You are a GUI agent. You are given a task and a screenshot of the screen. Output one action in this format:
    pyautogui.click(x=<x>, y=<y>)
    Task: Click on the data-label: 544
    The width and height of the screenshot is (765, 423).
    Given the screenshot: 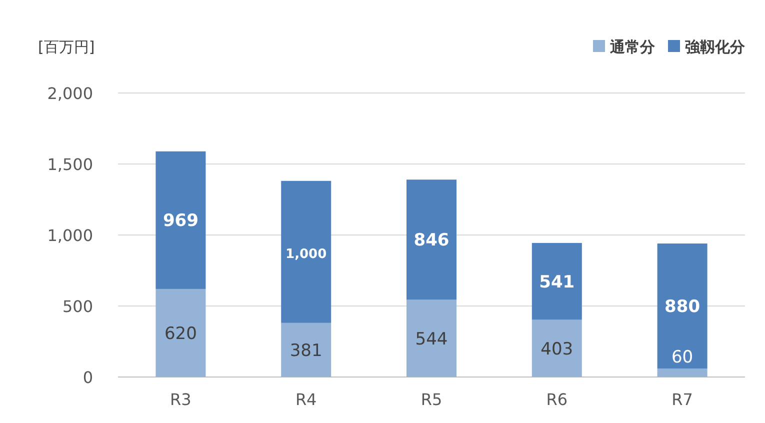 What is the action you would take?
    pyautogui.click(x=431, y=339)
    